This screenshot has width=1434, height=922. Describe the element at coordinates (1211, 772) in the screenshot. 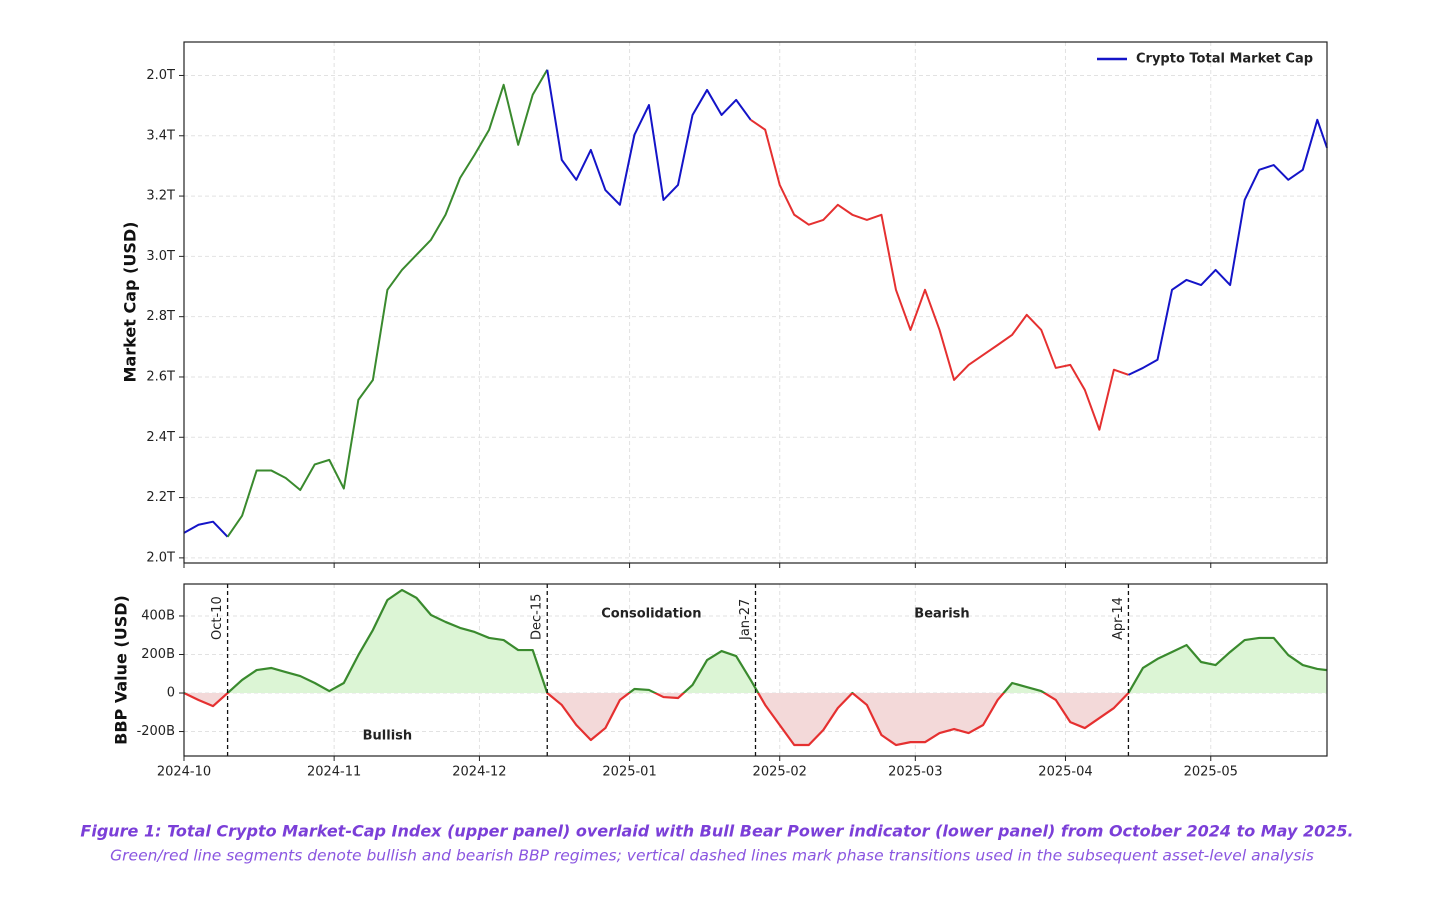

I see `x-tick-label: 2025-05` at that location.